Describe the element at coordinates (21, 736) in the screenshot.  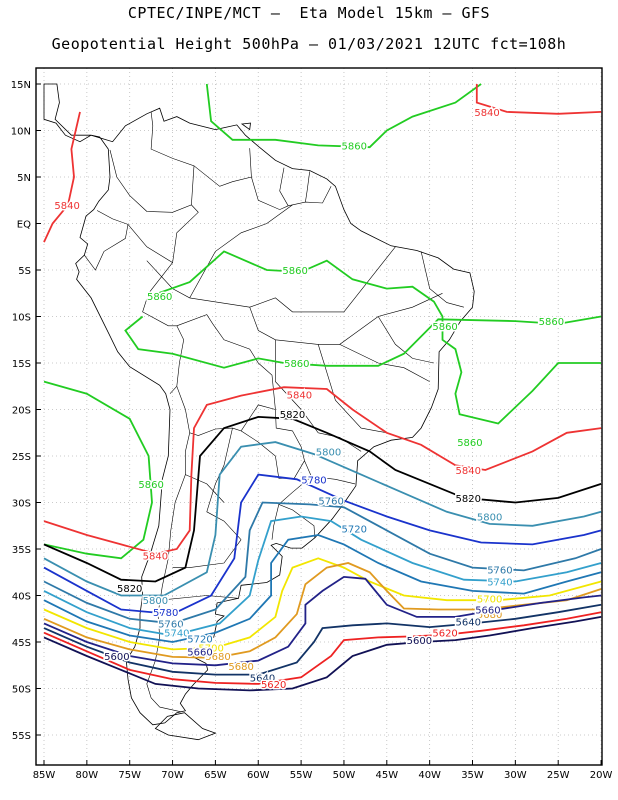
I see `lat-tick-label: 55S` at that location.